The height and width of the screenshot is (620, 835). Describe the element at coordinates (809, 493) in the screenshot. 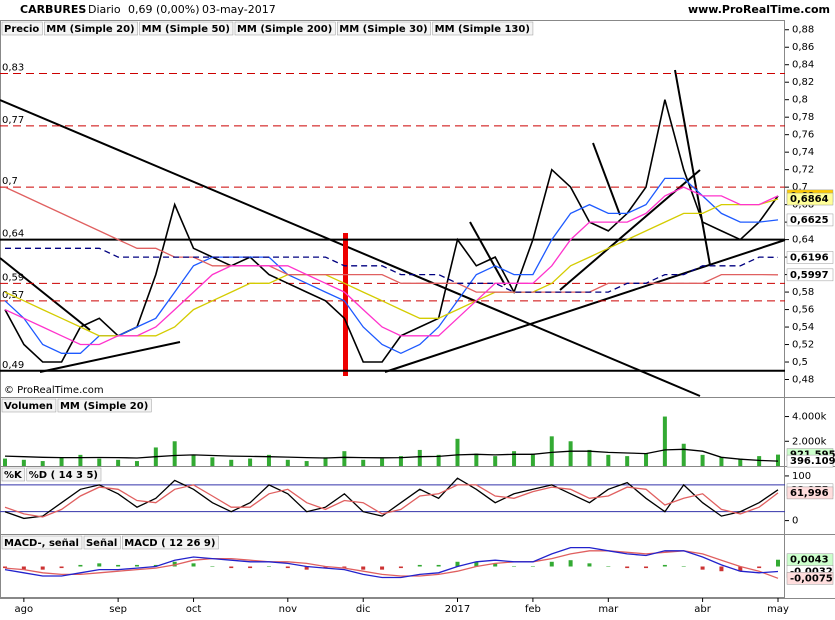

I see `value-tag: 61,996` at that location.